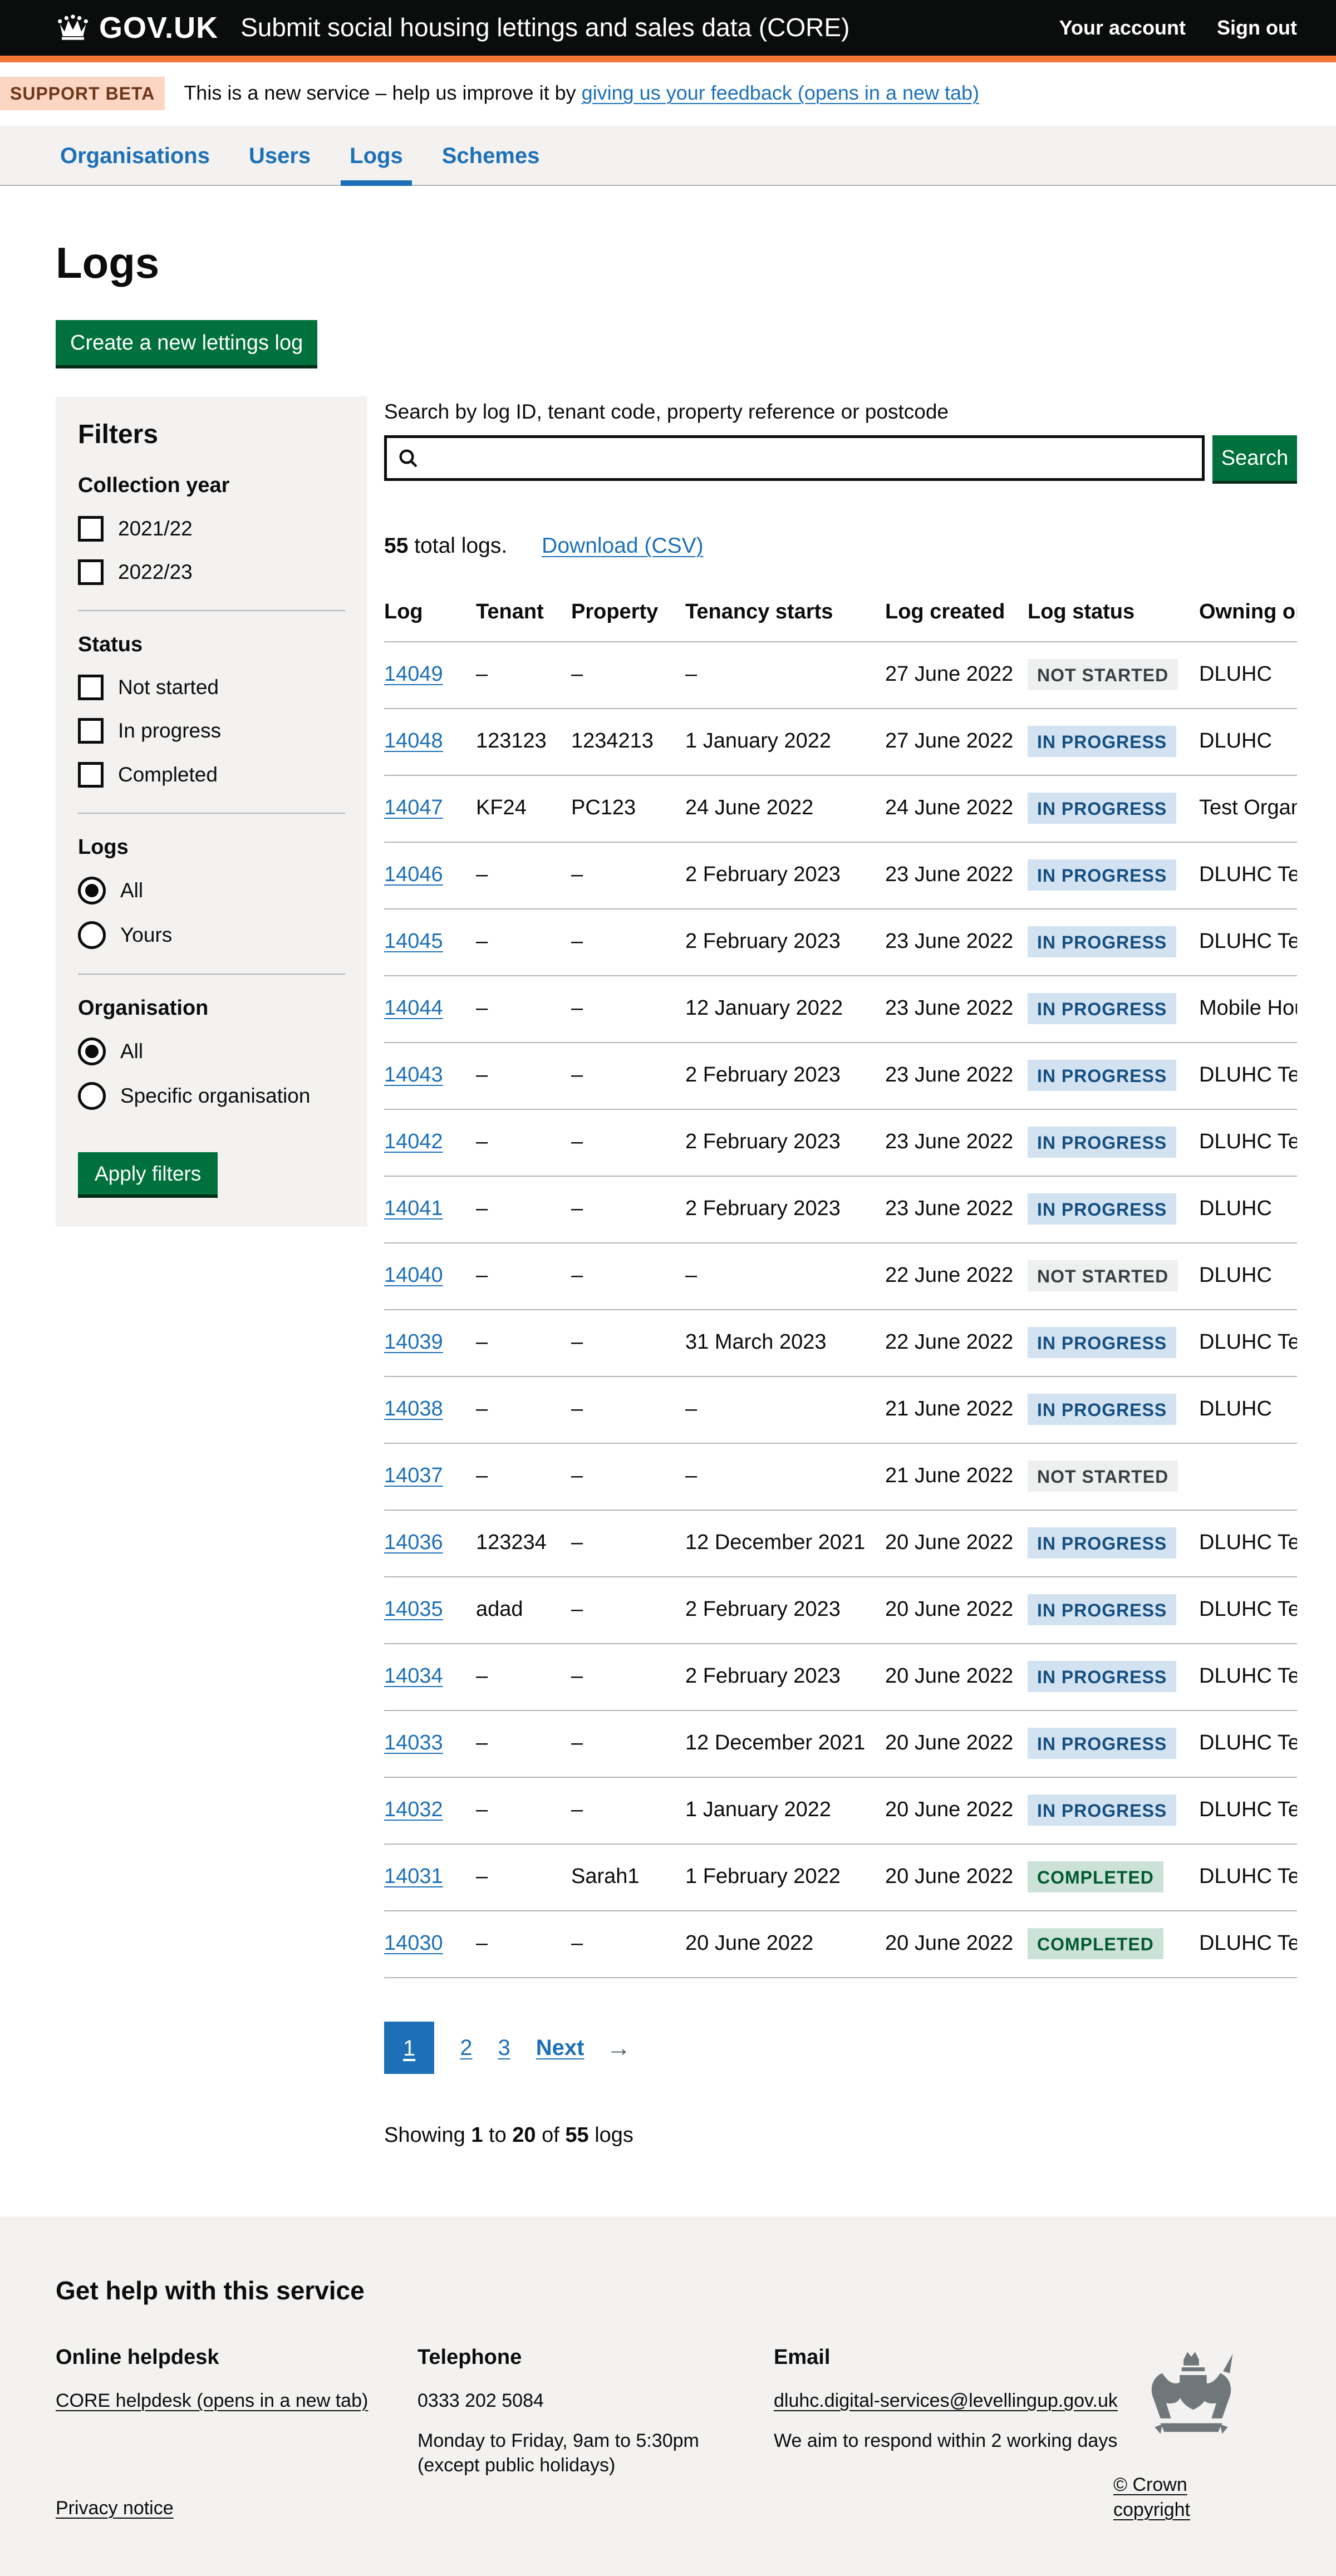 The height and width of the screenshot is (2576, 1336). Describe the element at coordinates (956, 613) in the screenshot. I see `column-header: Log created` at that location.